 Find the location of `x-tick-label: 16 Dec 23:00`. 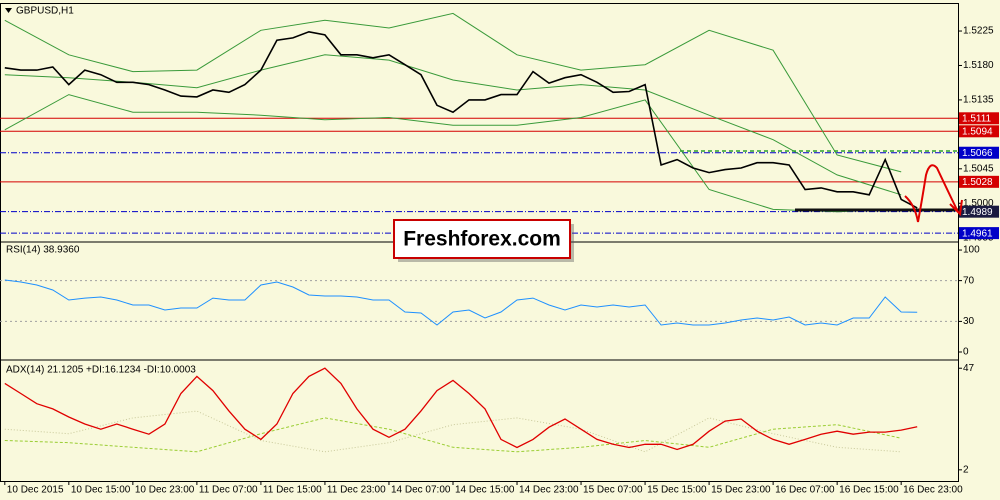

x-tick-label: 16 Dec 23:00 is located at coordinates (933, 490).